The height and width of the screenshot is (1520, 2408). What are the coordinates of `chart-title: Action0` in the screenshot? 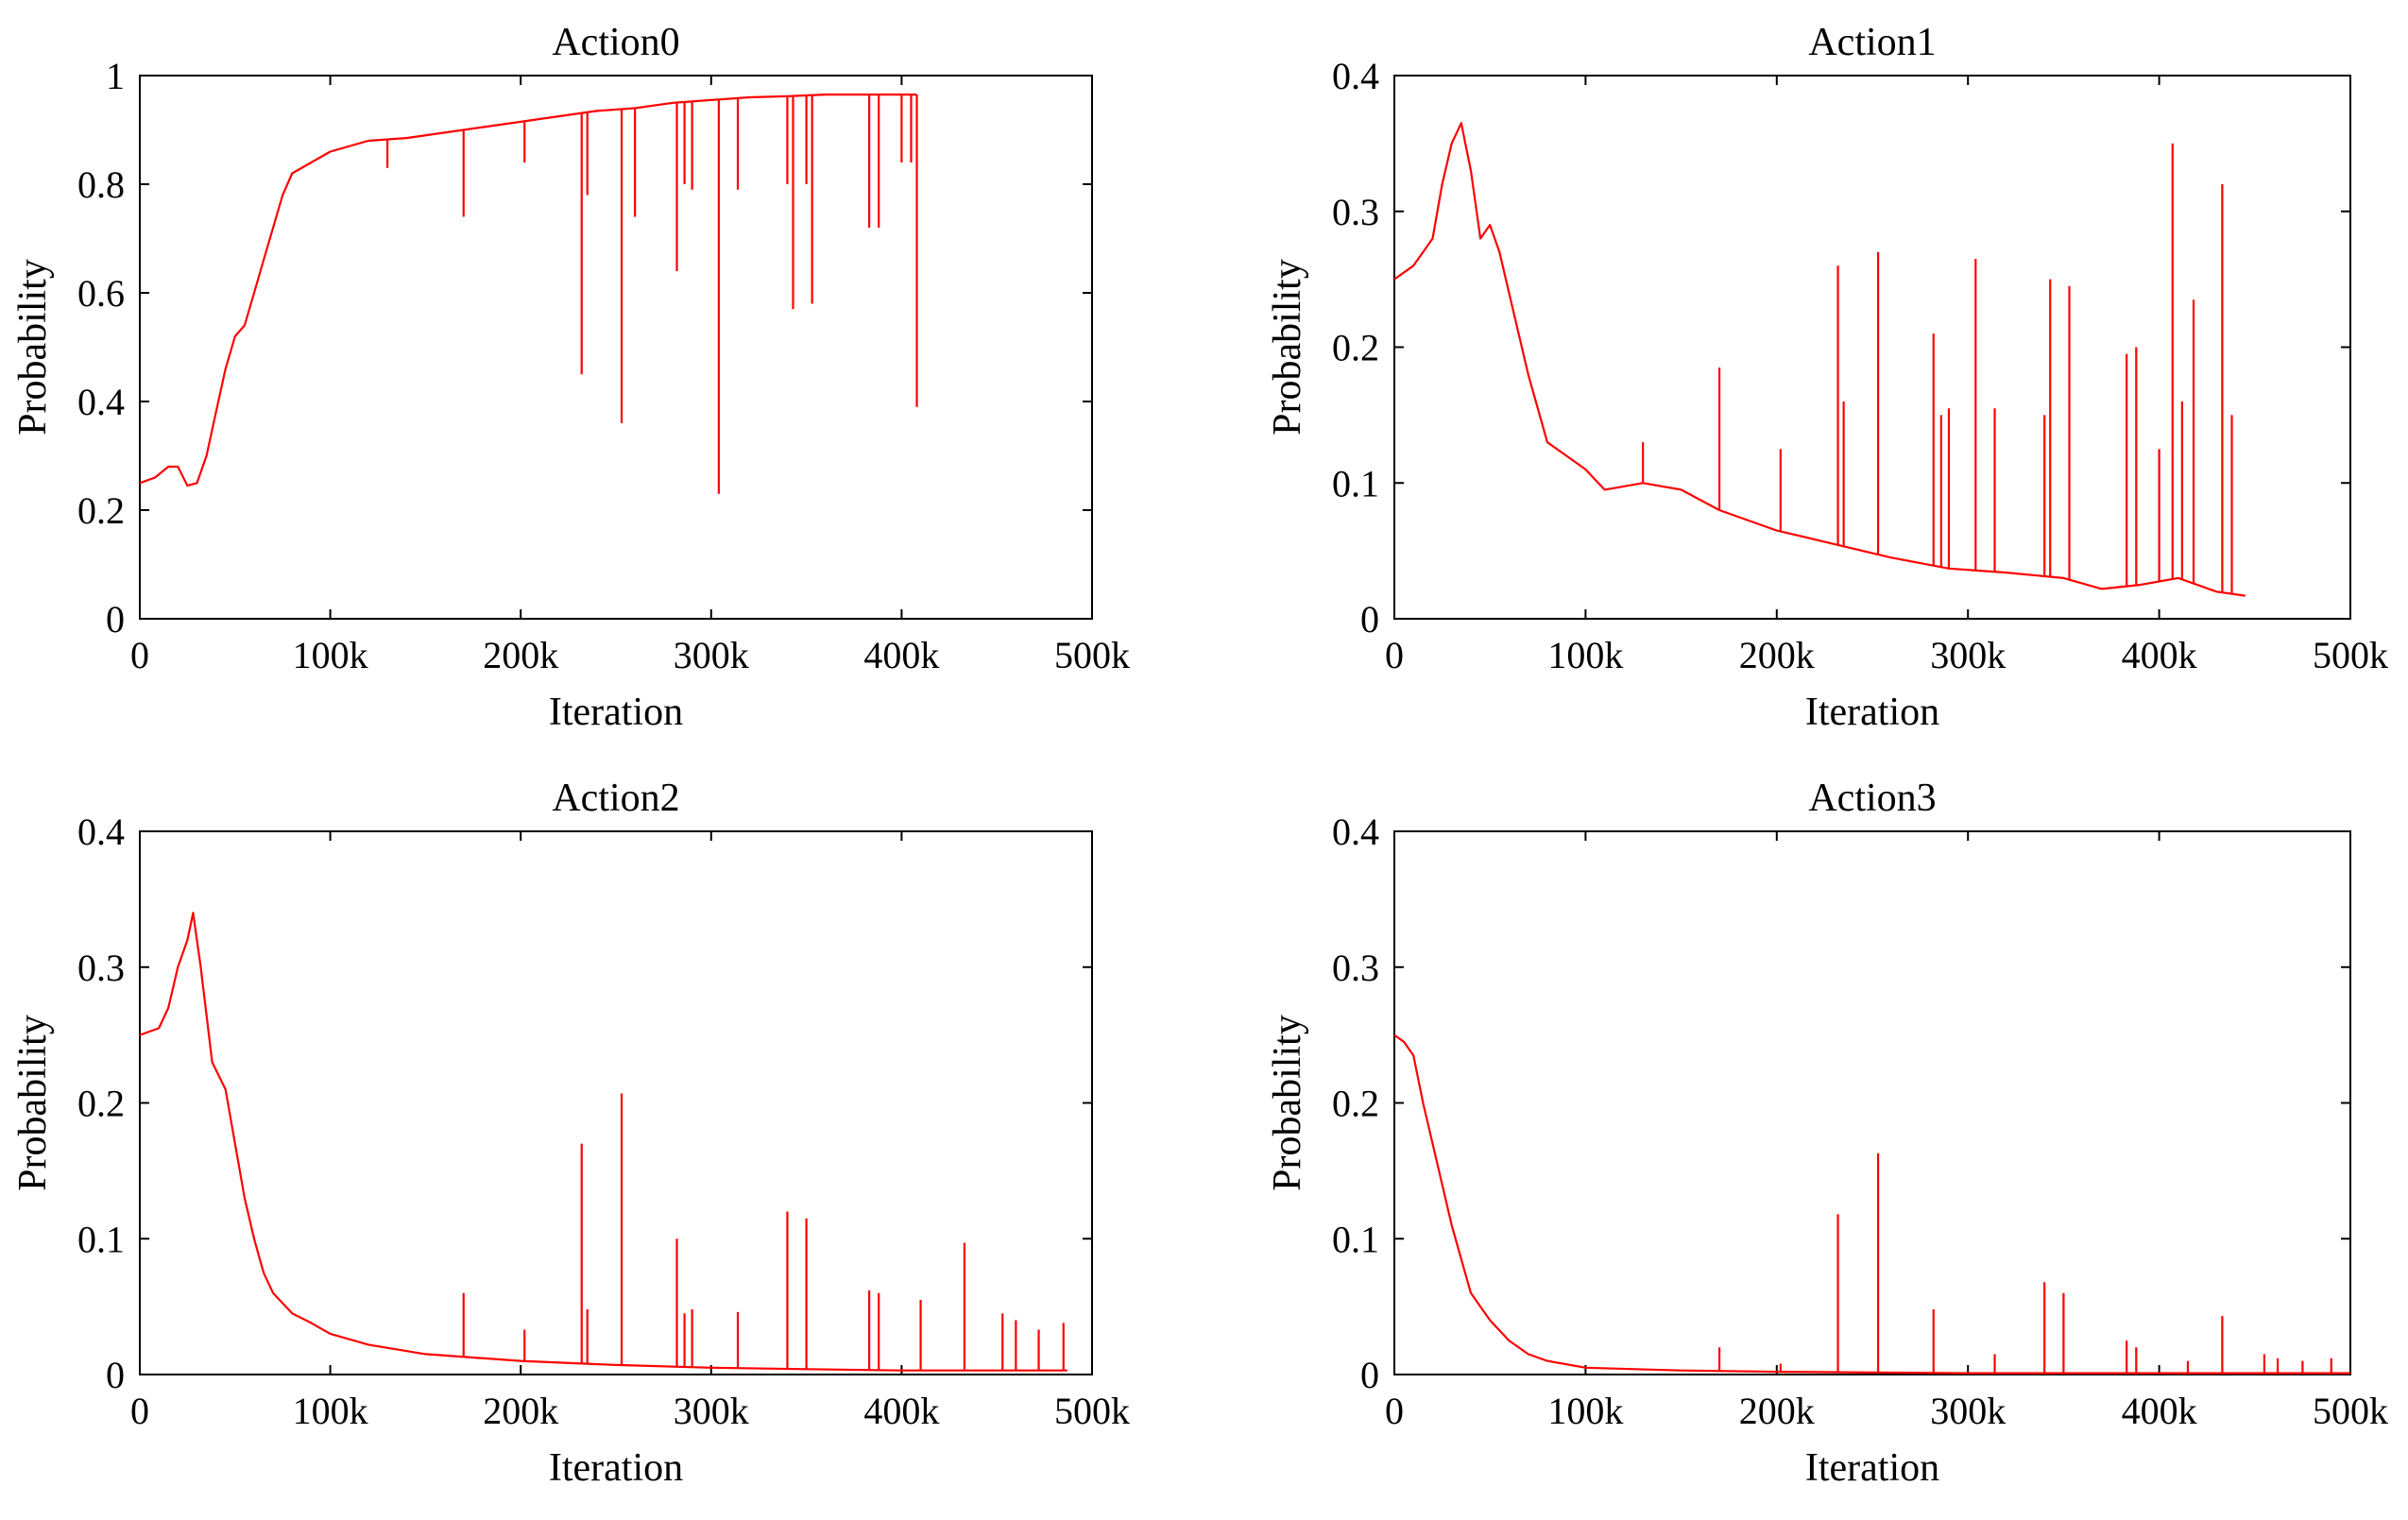 It's located at (615, 42).